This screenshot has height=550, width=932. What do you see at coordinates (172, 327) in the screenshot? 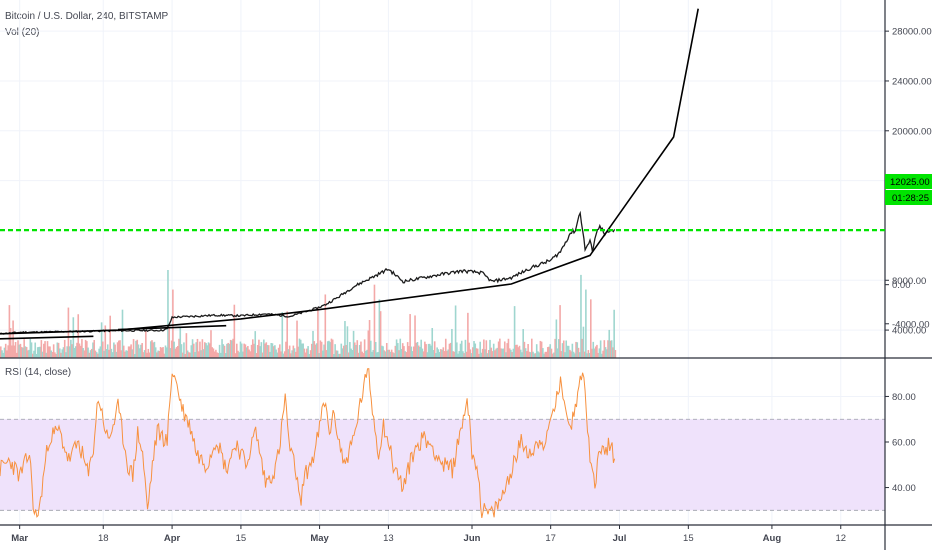
I see `trendline` at bounding box center [172, 327].